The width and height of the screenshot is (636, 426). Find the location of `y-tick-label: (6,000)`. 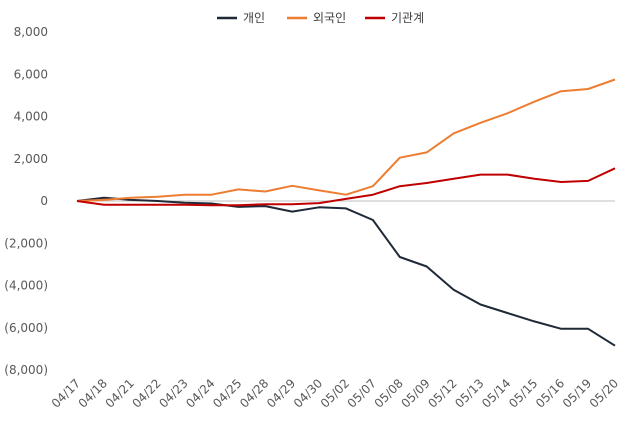

y-tick-label: (6,000) is located at coordinates (26, 328).